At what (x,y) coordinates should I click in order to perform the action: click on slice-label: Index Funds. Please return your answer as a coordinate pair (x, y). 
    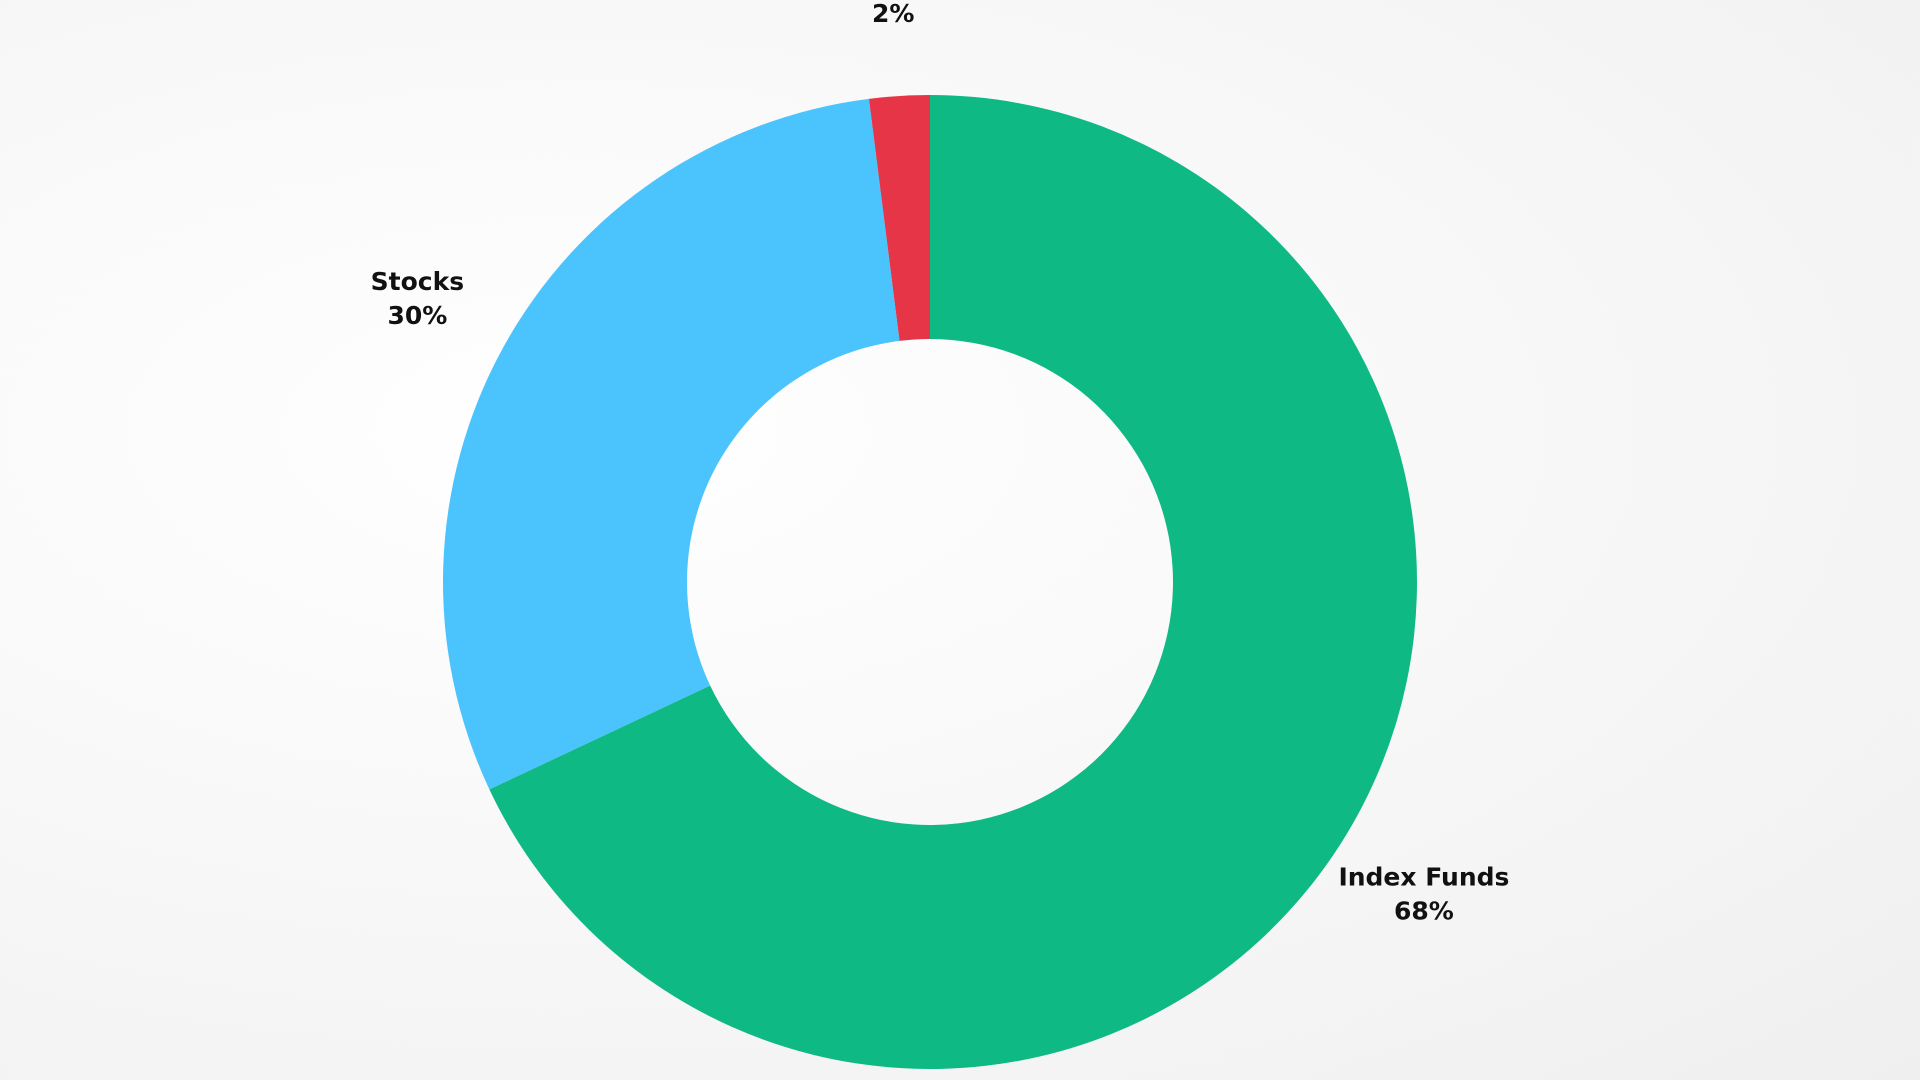
    Looking at the image, I should click on (1423, 876).